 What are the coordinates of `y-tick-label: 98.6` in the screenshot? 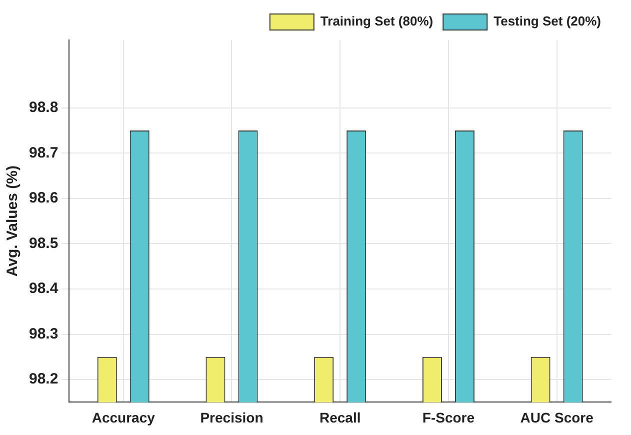 It's located at (43, 198).